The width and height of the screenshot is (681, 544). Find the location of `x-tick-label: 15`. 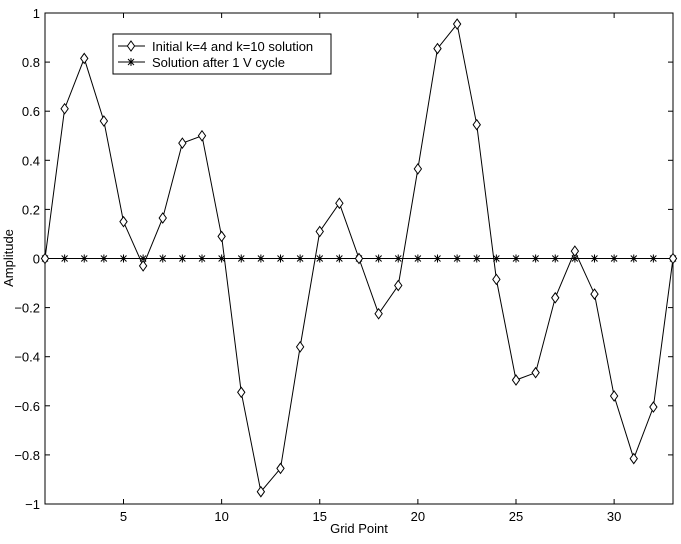

x-tick-label: 15 is located at coordinates (320, 516).